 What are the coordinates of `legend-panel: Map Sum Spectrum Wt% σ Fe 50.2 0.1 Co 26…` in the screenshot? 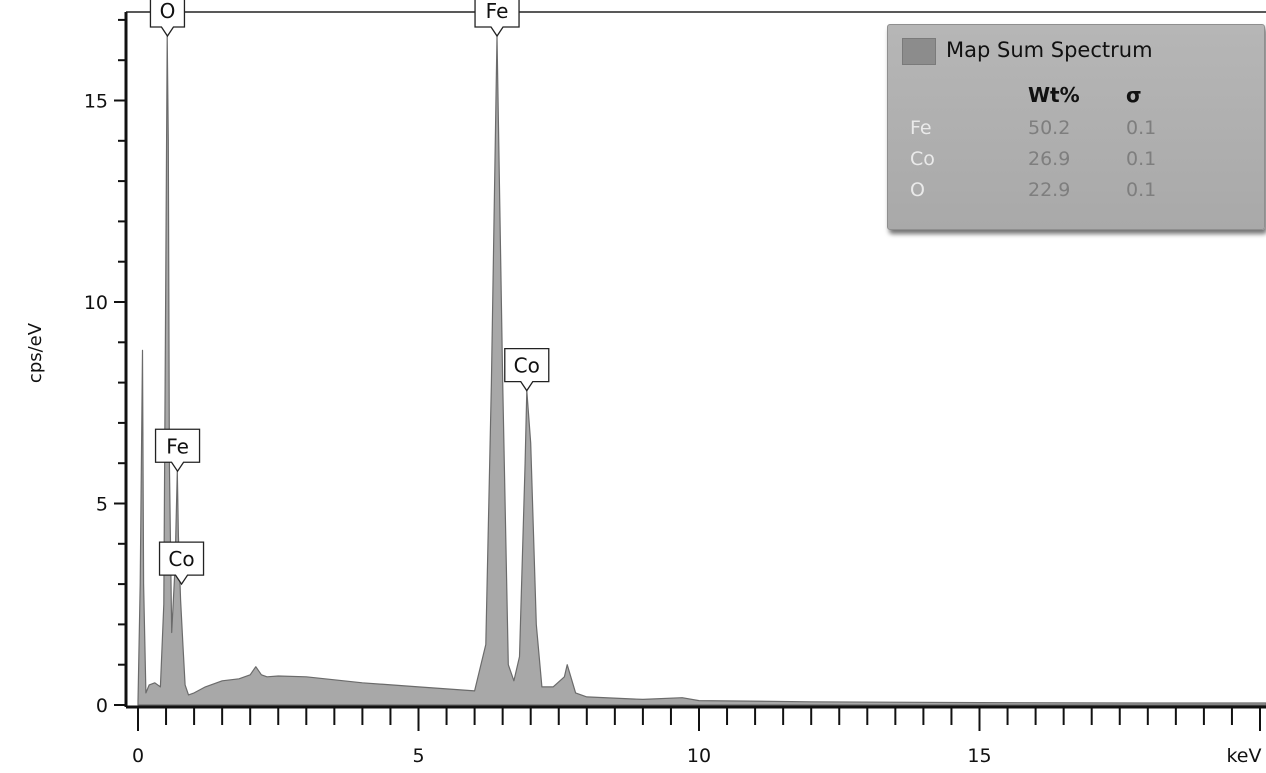 It's located at (1076, 127).